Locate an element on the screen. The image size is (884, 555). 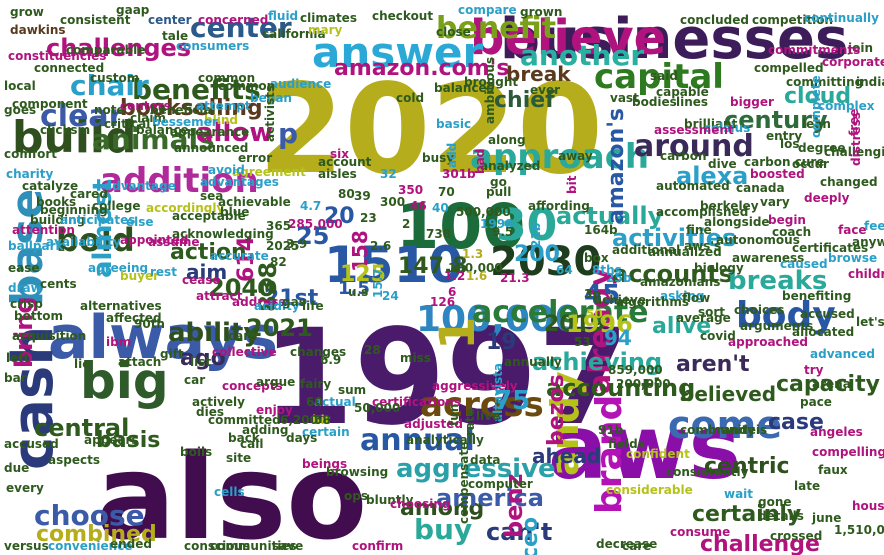
word-128: local is located at coordinates (20, 86).